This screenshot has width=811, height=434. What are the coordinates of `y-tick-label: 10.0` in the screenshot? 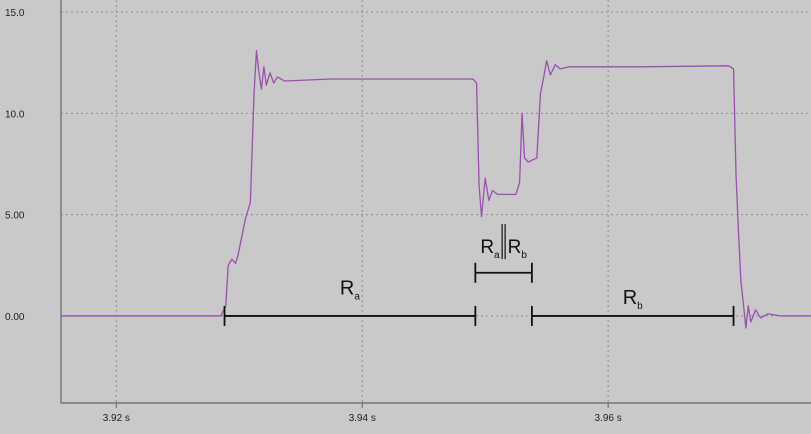 It's located at (15, 114).